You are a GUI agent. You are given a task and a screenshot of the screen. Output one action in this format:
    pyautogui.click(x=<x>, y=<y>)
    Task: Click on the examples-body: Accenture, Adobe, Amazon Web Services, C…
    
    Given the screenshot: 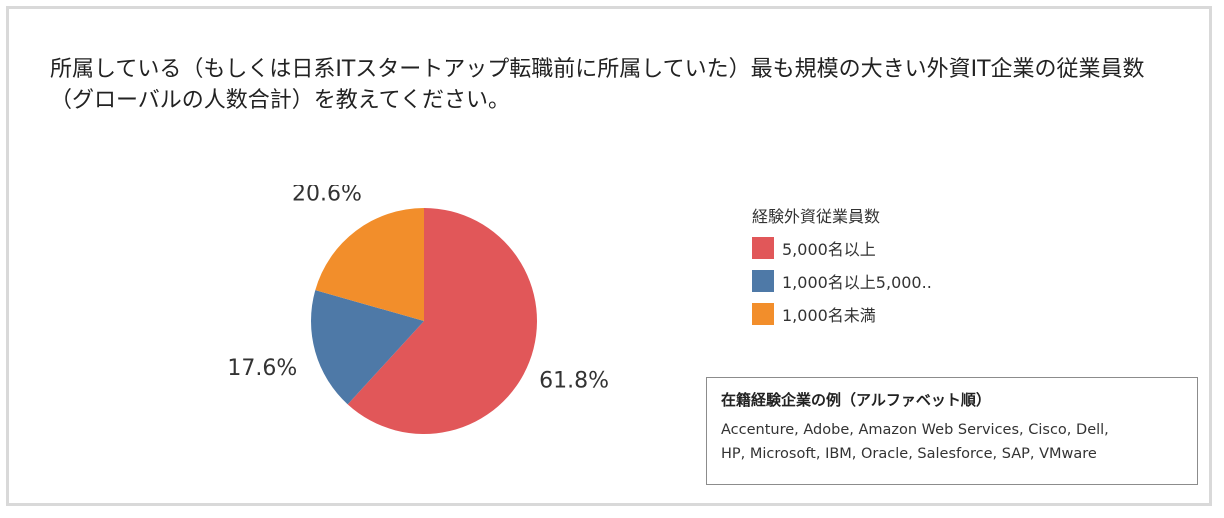 What is the action you would take?
    pyautogui.click(x=953, y=442)
    